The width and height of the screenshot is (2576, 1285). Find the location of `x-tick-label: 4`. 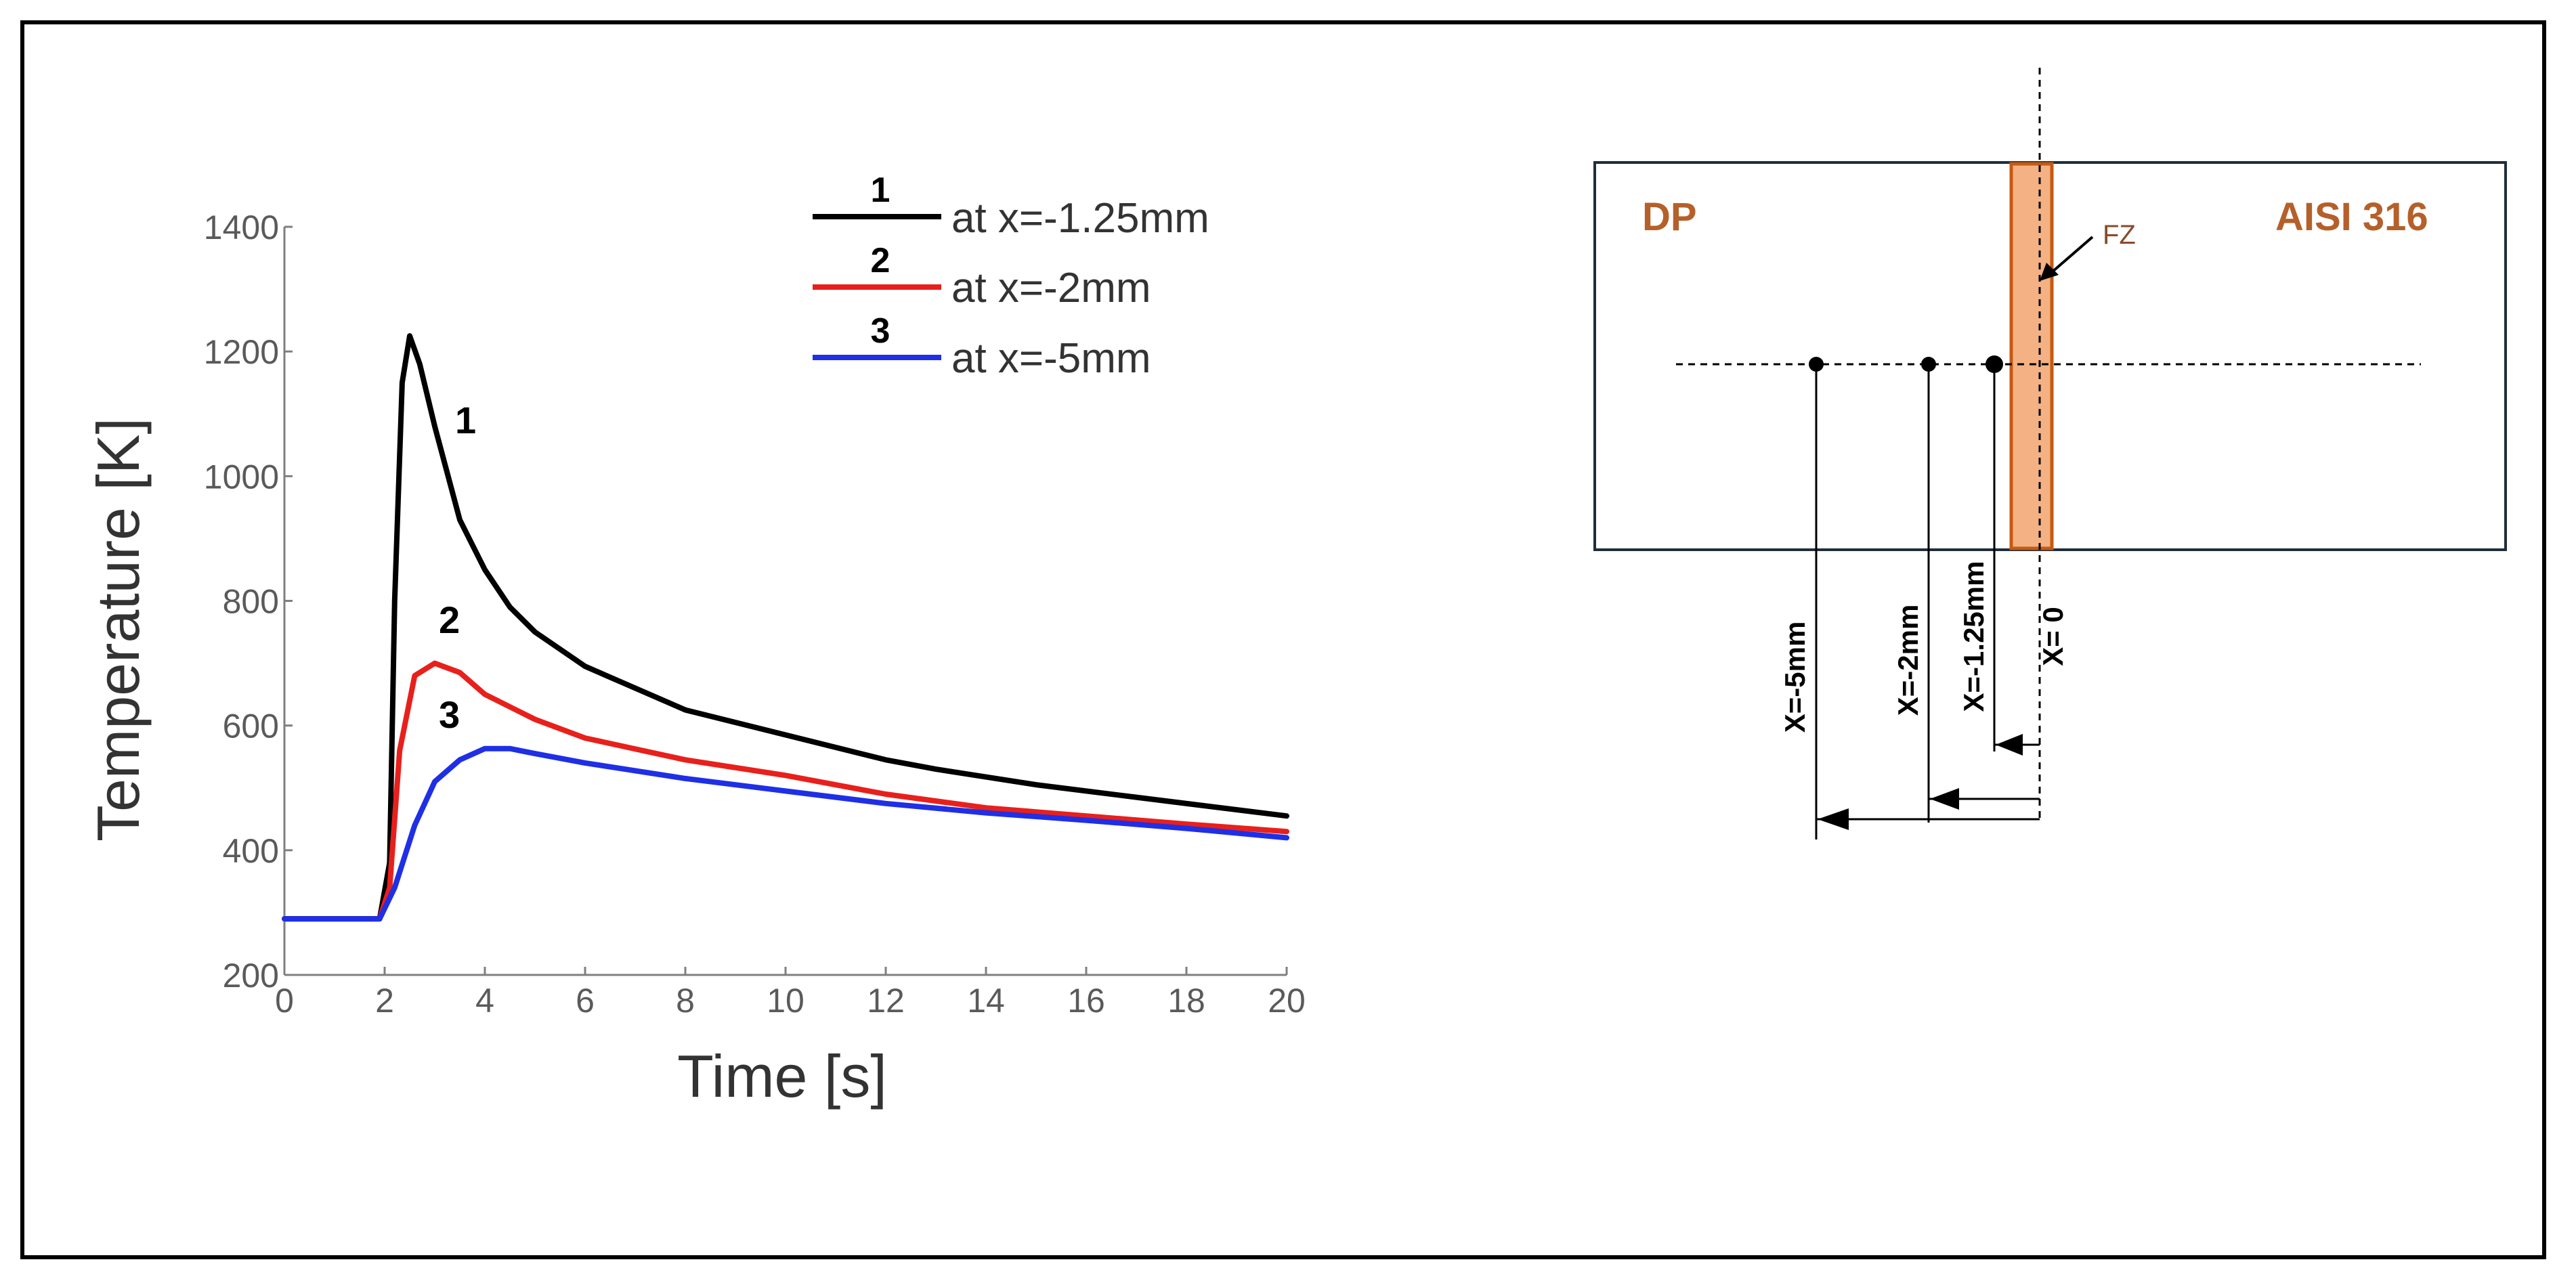

x-tick-label: 4 is located at coordinates (484, 1001).